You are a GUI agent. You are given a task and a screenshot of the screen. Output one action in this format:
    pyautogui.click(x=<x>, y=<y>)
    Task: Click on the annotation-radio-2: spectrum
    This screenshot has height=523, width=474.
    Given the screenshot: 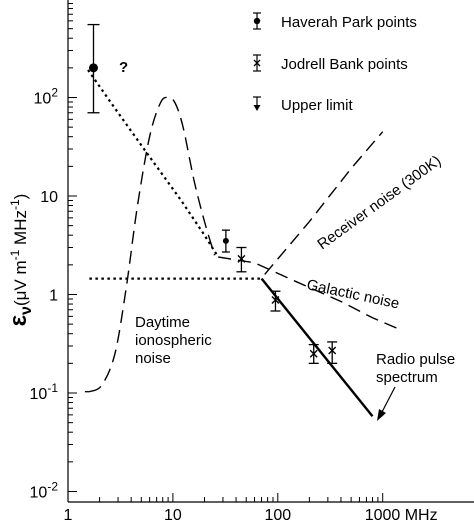 What is the action you would take?
    pyautogui.click(x=407, y=377)
    